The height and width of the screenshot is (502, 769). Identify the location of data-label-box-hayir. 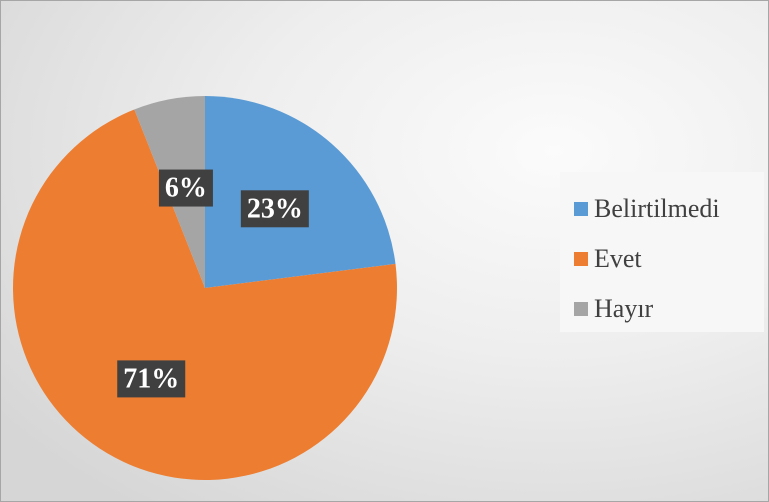
(185, 188).